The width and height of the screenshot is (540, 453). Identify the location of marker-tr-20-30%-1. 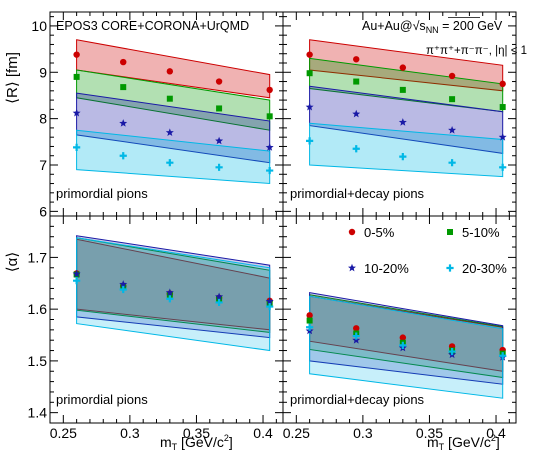
(356, 149).